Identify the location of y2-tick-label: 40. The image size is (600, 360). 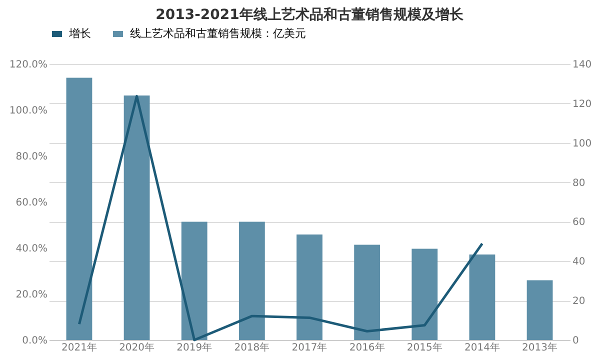
(579, 262).